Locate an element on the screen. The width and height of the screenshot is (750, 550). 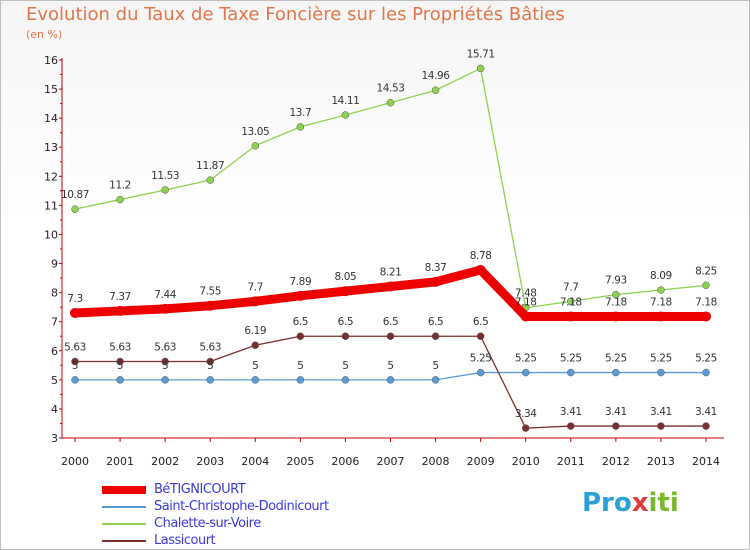
data-label: 11.53 is located at coordinates (165, 176).